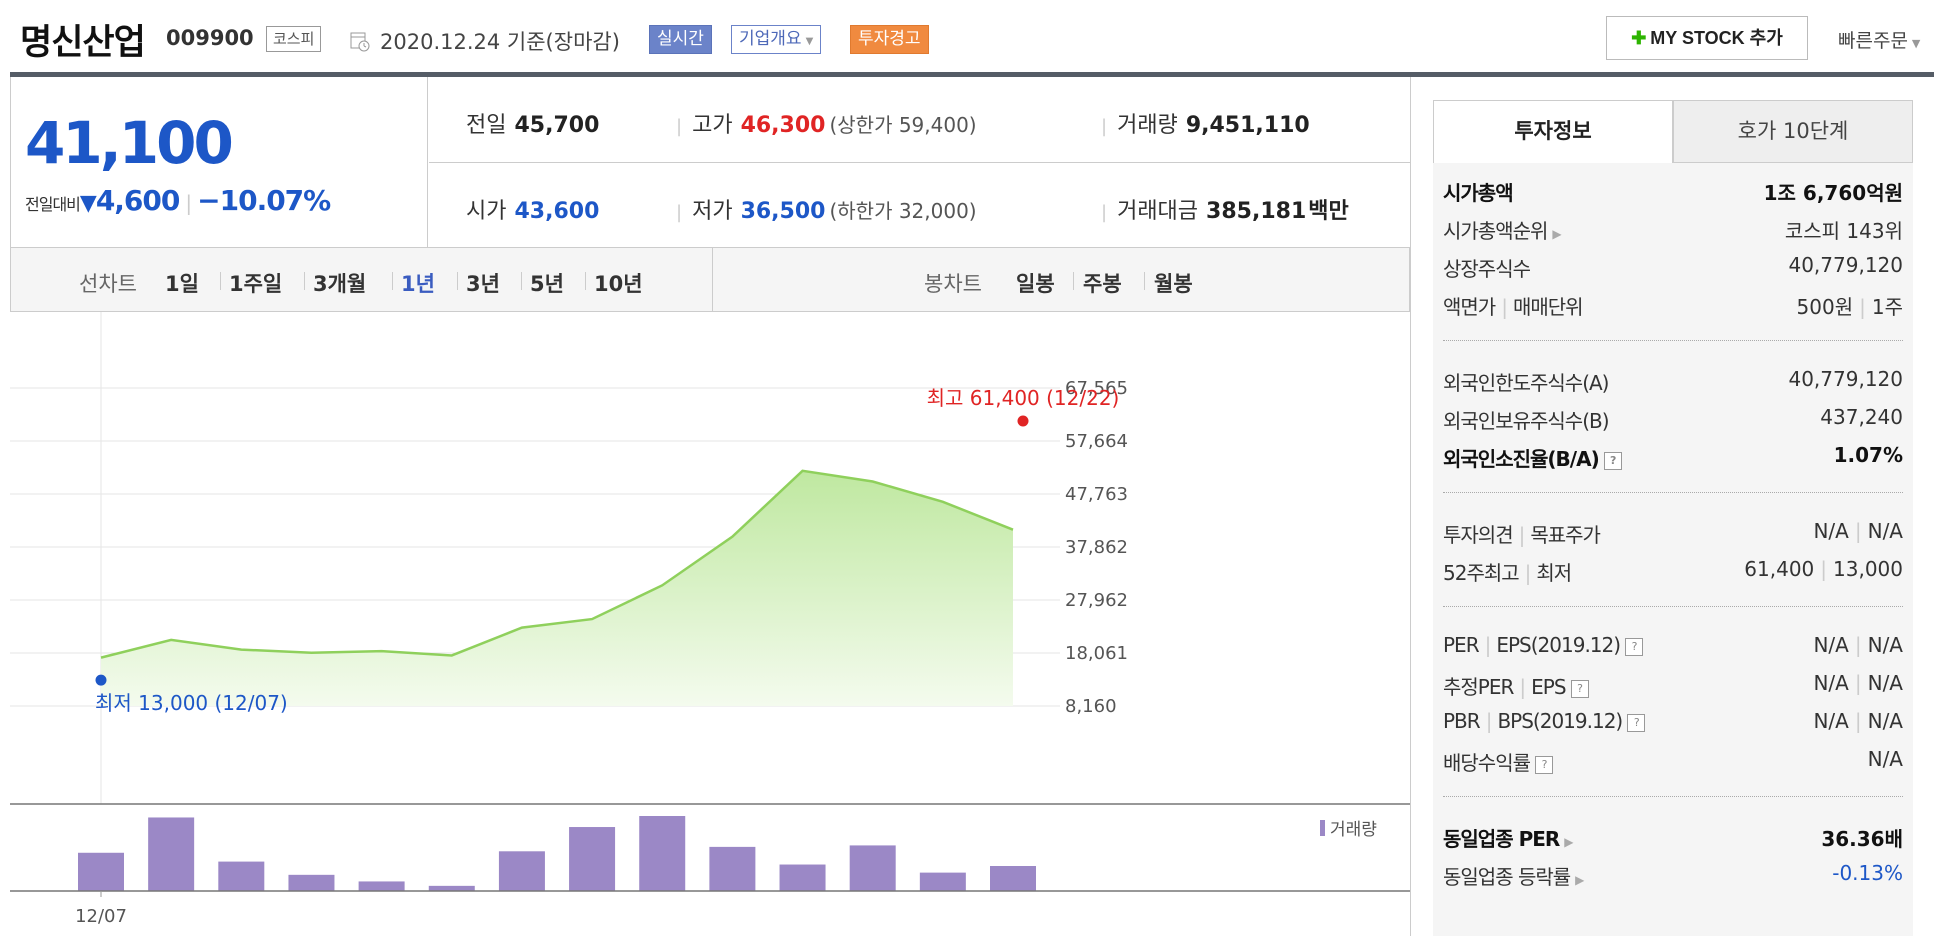  Describe the element at coordinates (1673, 192) in the screenshot. I see `market-cap-row: 시가총액 1조 6,760억원` at that location.